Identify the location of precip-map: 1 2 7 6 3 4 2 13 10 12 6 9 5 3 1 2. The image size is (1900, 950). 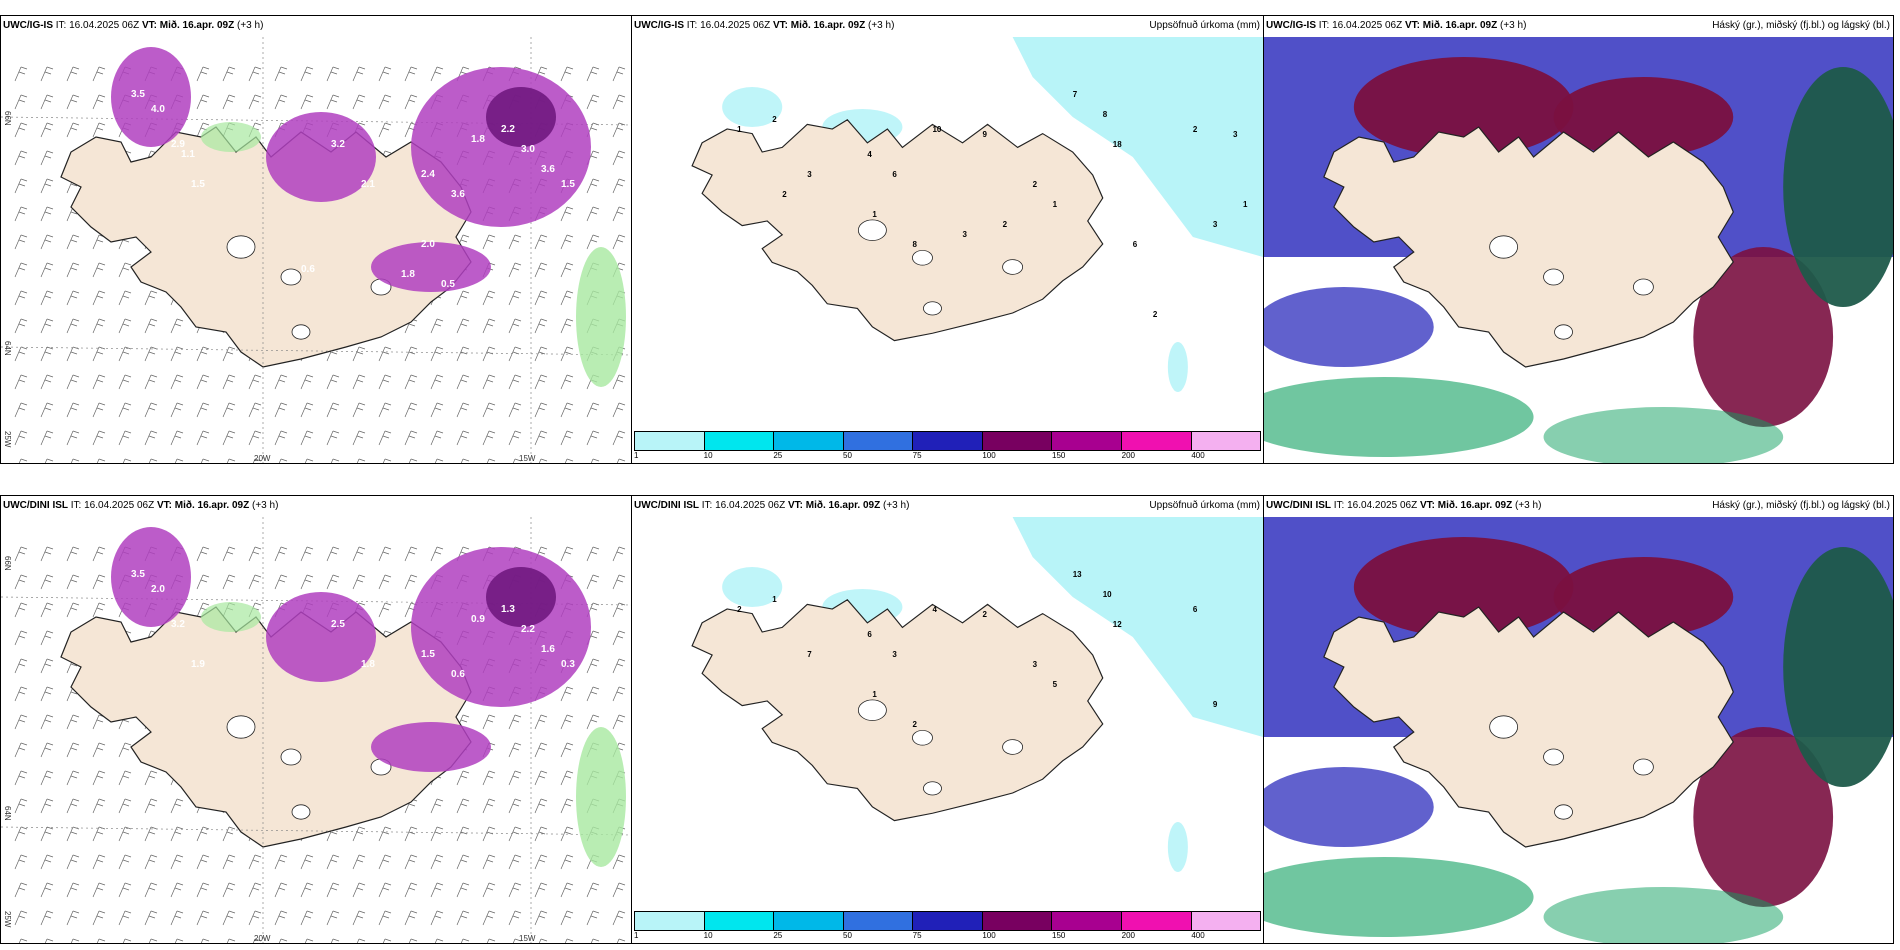
(947, 713).